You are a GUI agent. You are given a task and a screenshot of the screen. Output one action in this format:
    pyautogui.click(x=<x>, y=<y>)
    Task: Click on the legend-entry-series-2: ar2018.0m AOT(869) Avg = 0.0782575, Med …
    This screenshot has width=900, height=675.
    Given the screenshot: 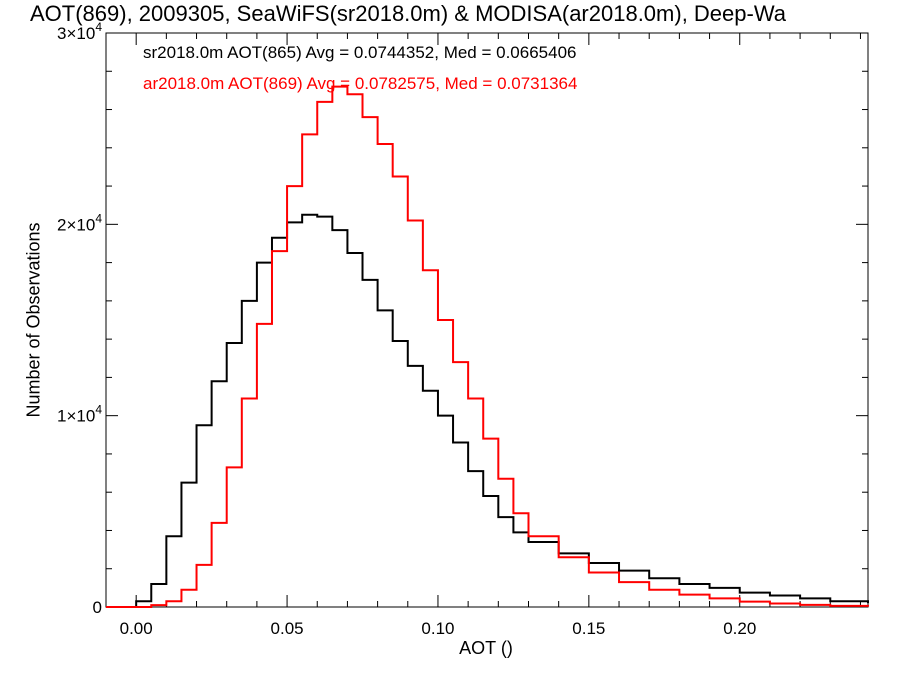 What is the action you would take?
    pyautogui.click(x=360, y=83)
    